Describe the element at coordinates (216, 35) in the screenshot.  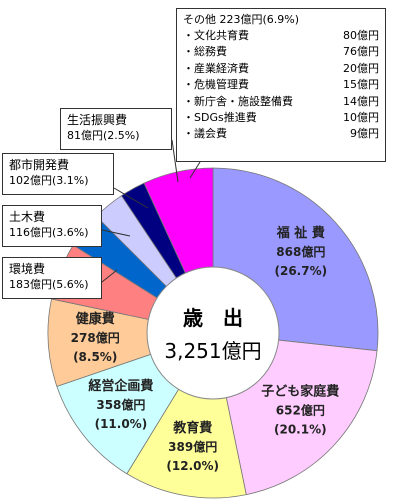
I see `other-item-name: ・文化共育費` at that location.